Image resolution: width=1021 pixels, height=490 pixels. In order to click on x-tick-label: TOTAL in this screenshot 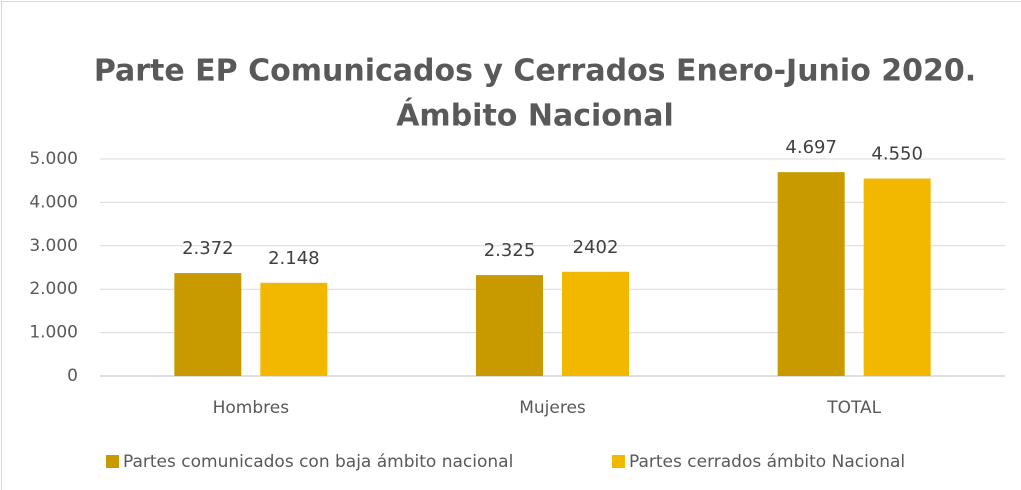, I will do `click(853, 408)`.